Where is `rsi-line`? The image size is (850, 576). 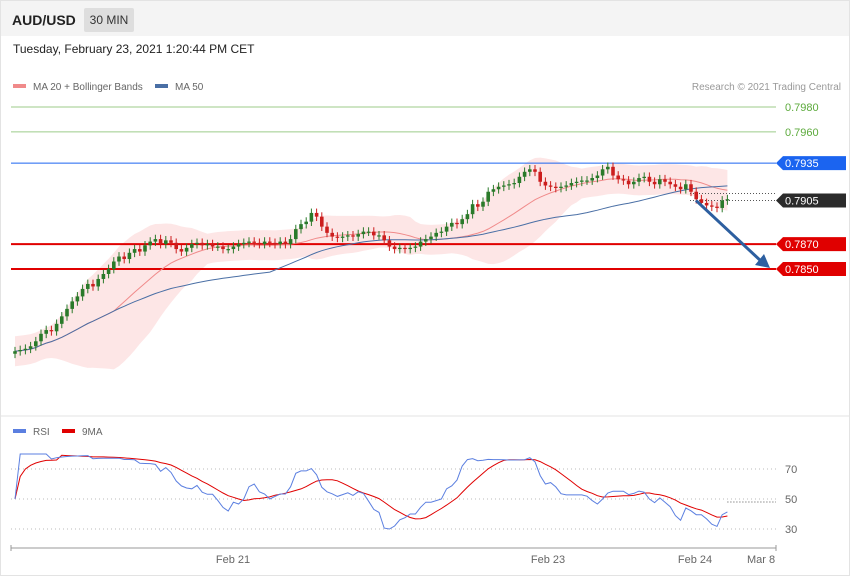 rsi-line is located at coordinates (371, 491).